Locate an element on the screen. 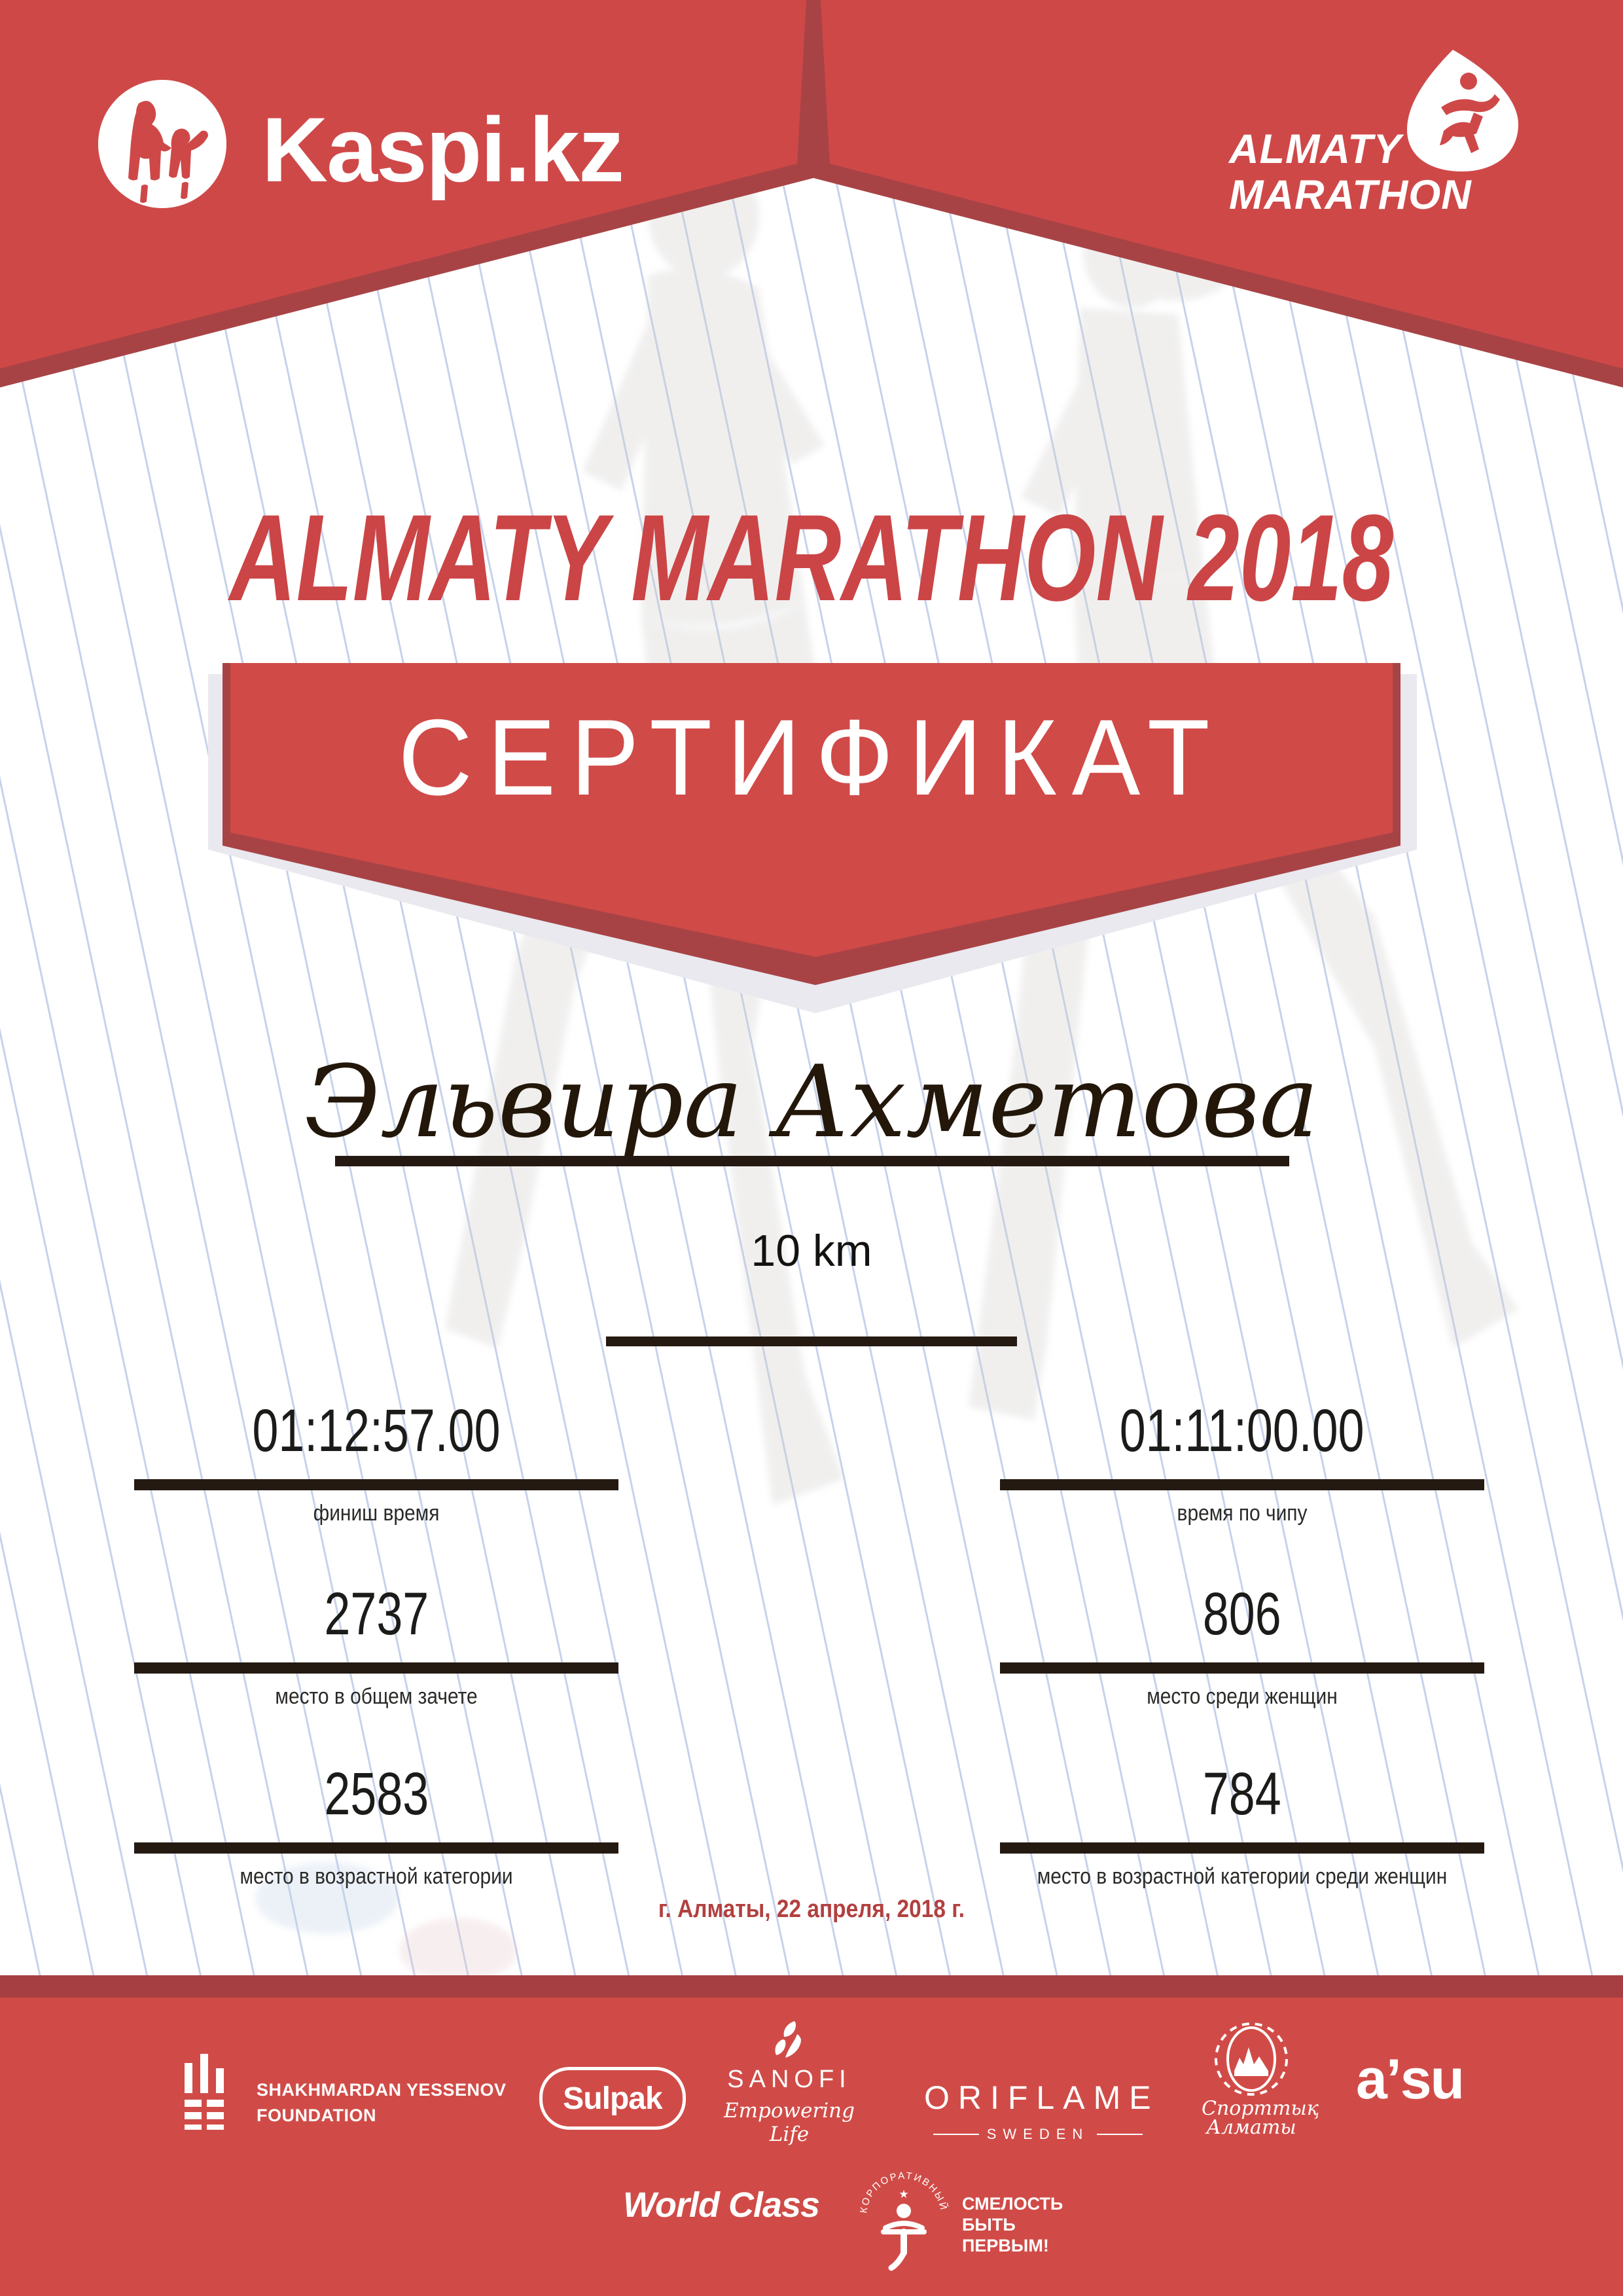 Image resolution: width=1623 pixels, height=2296 pixels. distance-underline-bar is located at coordinates (811, 1341).